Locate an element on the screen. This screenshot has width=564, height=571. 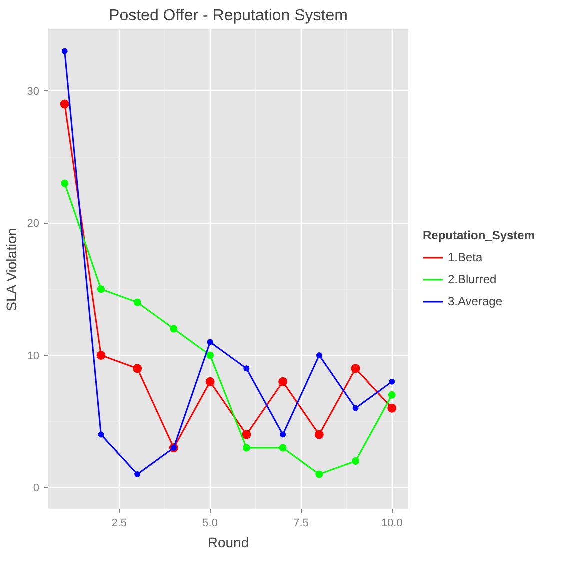
legend-label: 2.Blurred is located at coordinates (472, 279).